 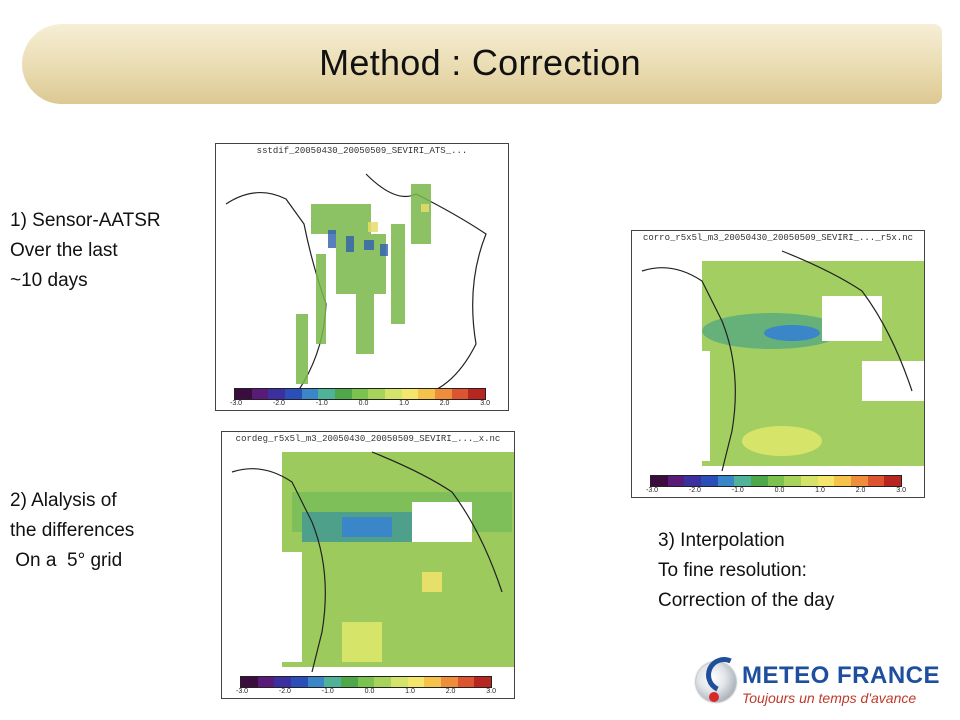 What do you see at coordinates (778, 361) in the screenshot?
I see `interp-map` at bounding box center [778, 361].